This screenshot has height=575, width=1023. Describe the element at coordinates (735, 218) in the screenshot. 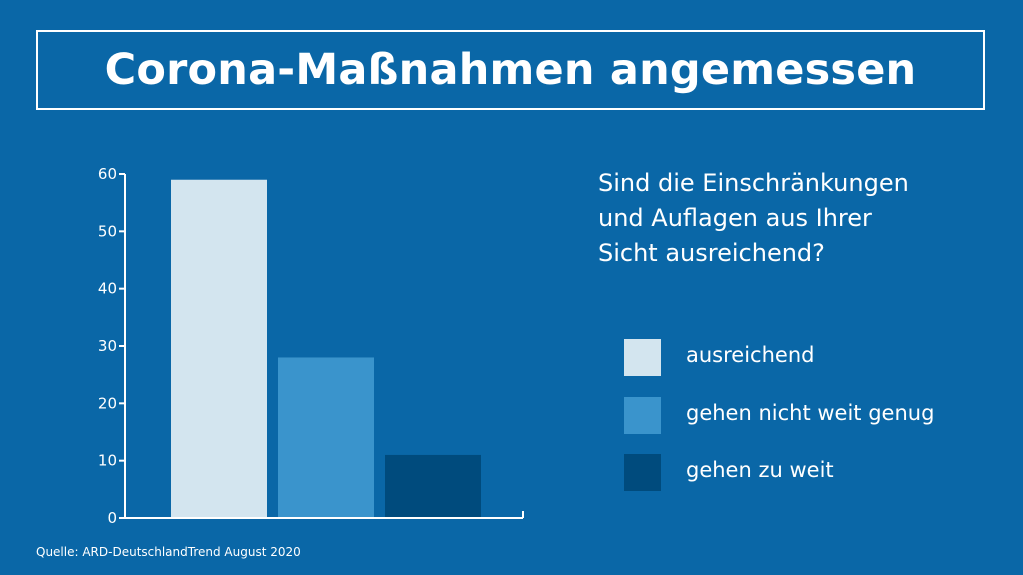

I see `question-line-2: und Auflagen aus Ihrer` at that location.